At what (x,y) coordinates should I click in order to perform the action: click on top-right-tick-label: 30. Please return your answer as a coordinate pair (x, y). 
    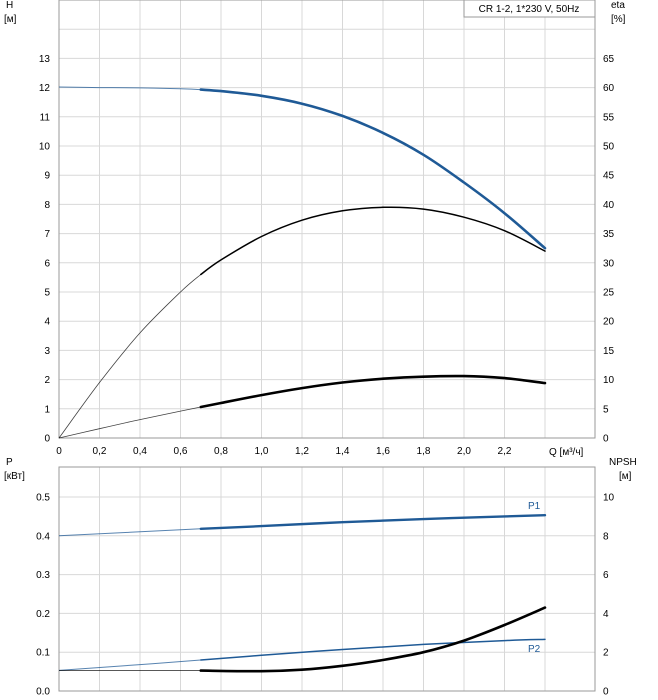
    Looking at the image, I should click on (609, 263).